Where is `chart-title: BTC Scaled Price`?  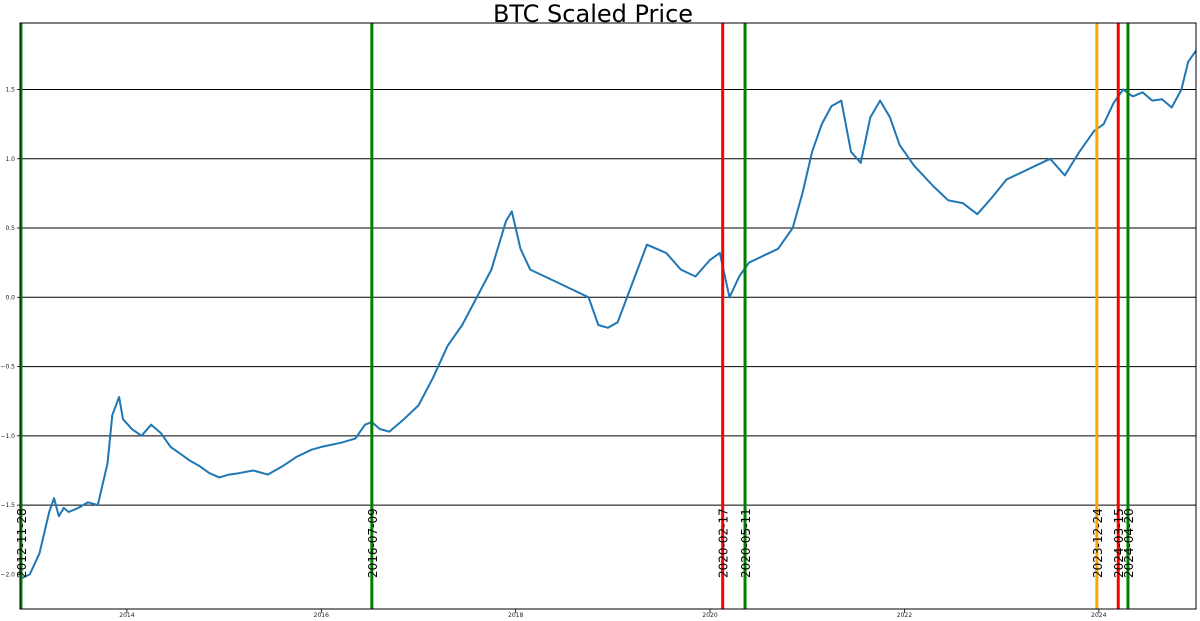 chart-title: BTC Scaled Price is located at coordinates (593, 14).